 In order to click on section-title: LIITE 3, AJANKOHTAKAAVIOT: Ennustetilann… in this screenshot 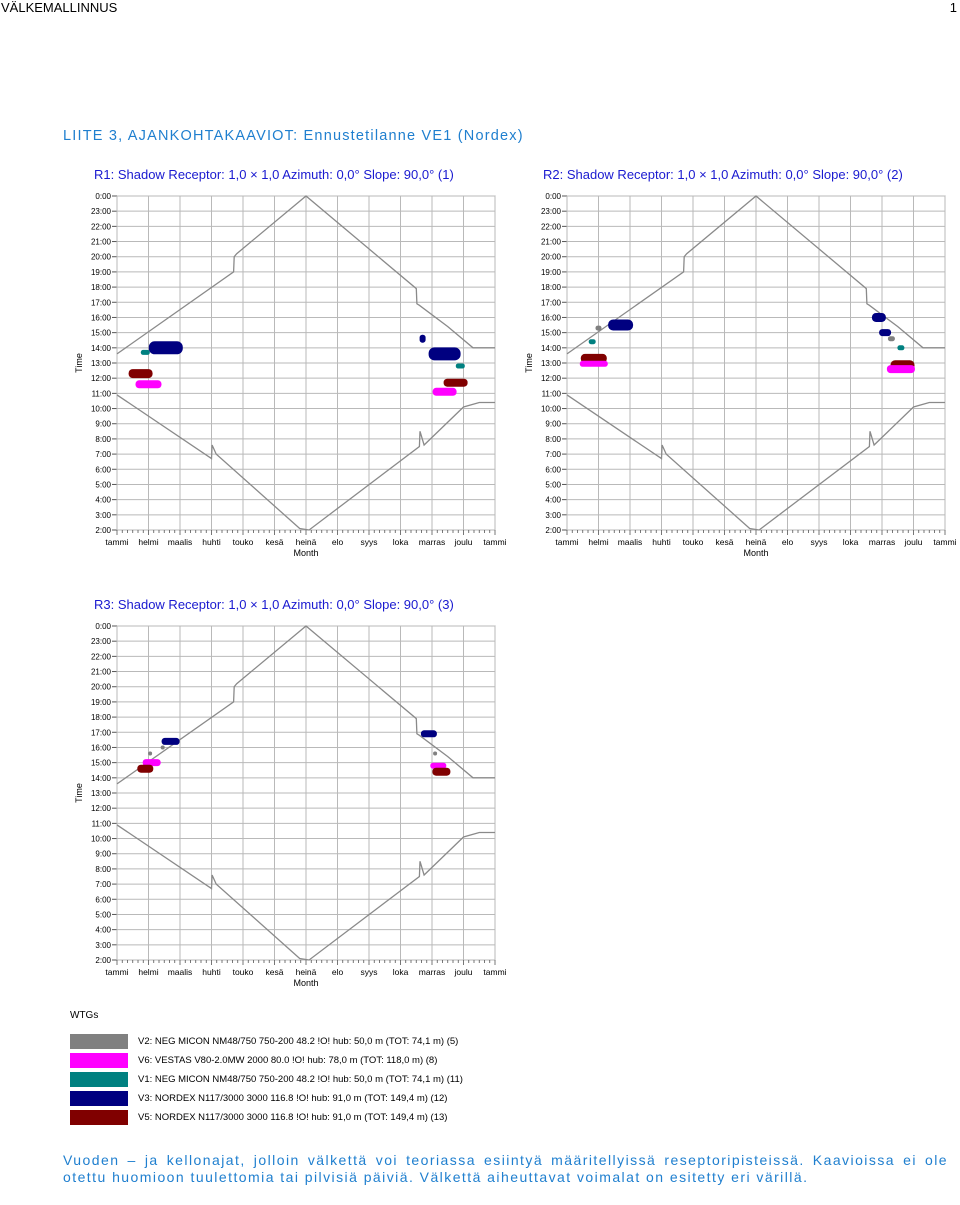, I will do `click(293, 136)`.